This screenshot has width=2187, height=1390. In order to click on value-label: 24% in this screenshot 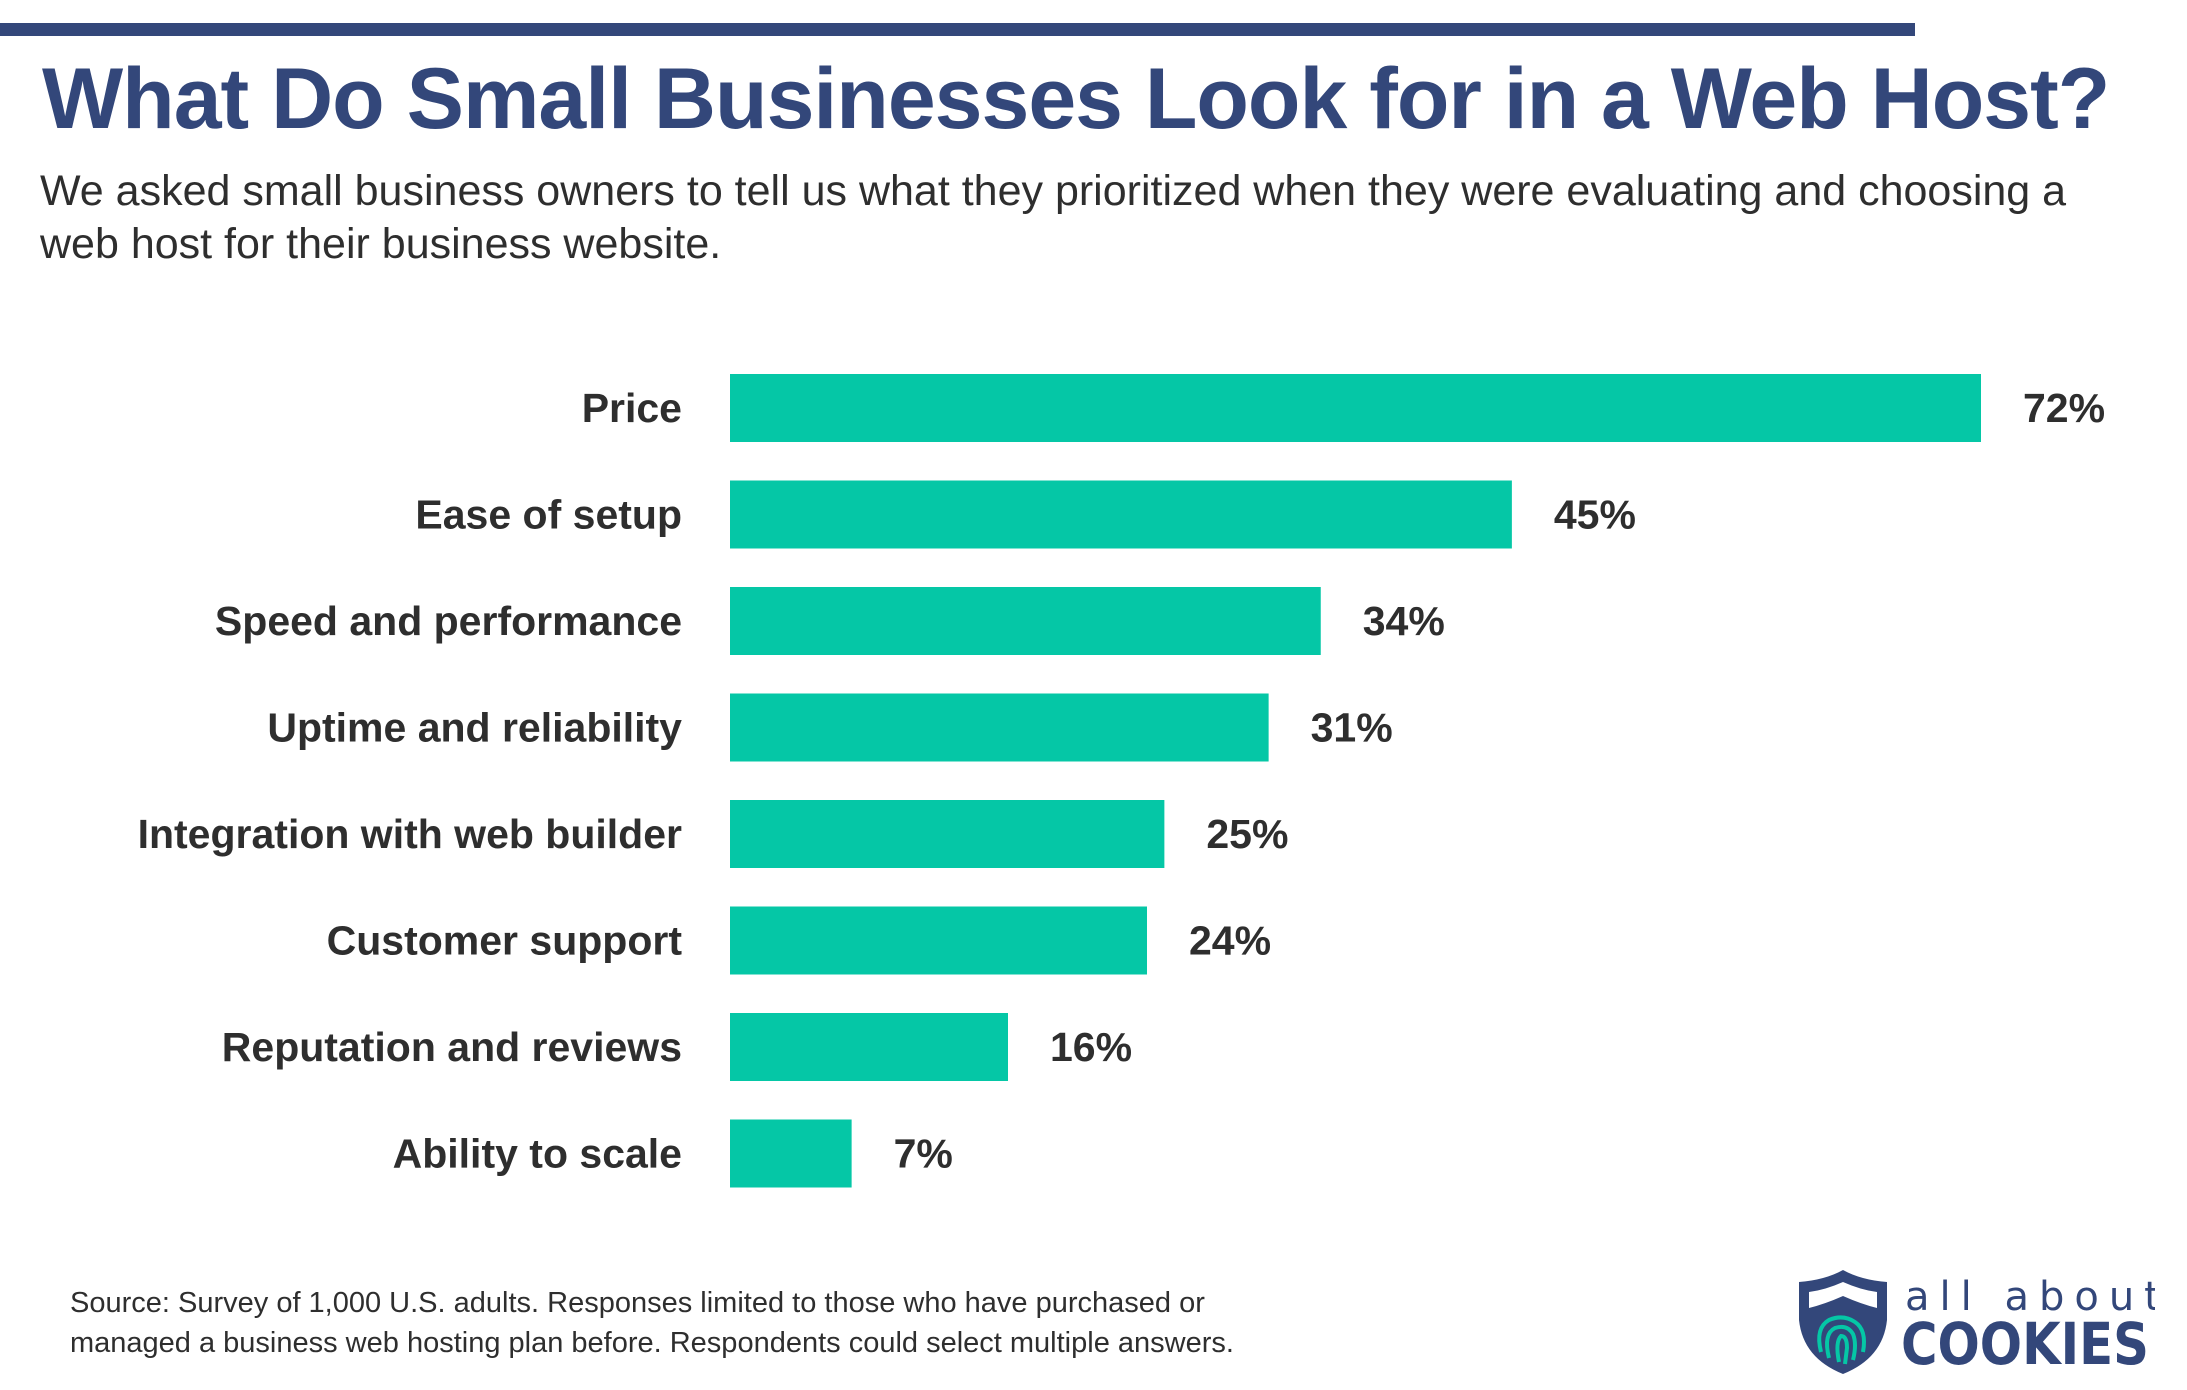, I will do `click(1230, 941)`.